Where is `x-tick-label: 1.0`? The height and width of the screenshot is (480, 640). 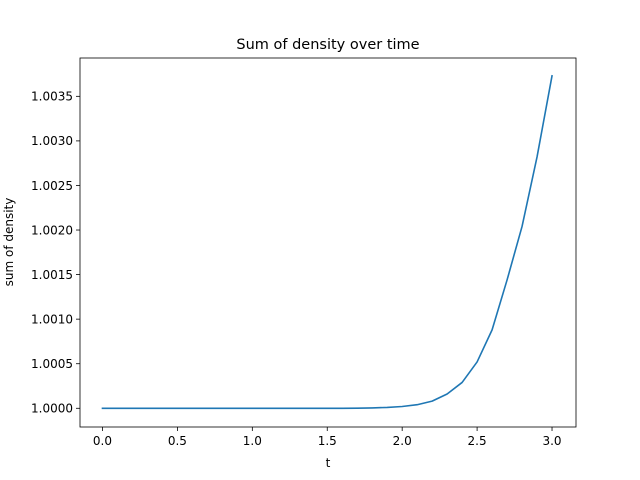
x-tick-label: 1.0 is located at coordinates (252, 441).